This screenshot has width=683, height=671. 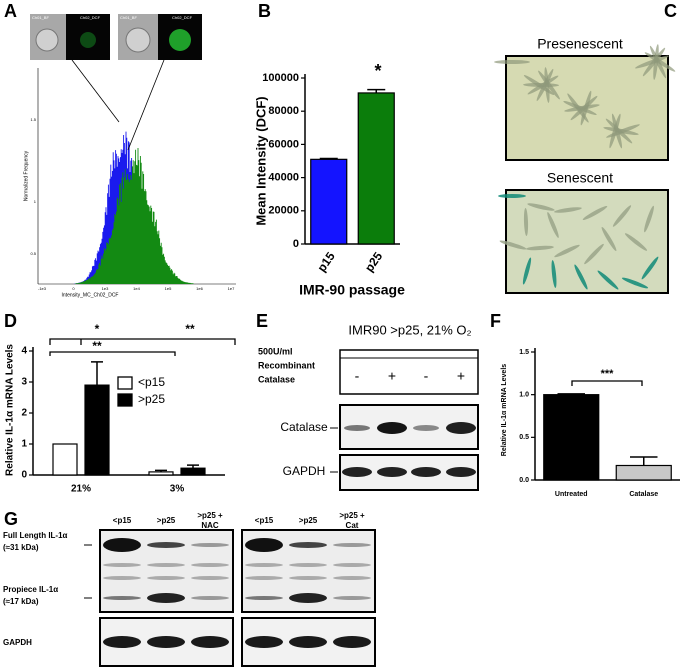 I want to click on tick-label: 1e7, so click(x=231, y=288).